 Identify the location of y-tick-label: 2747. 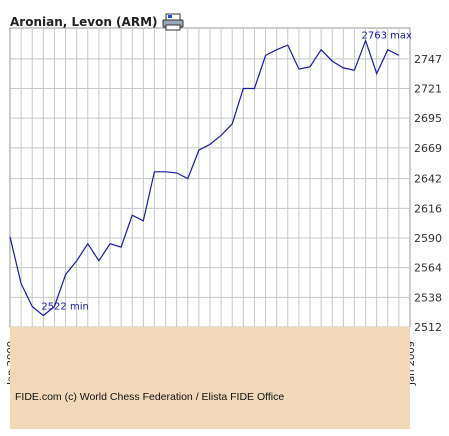
(428, 59).